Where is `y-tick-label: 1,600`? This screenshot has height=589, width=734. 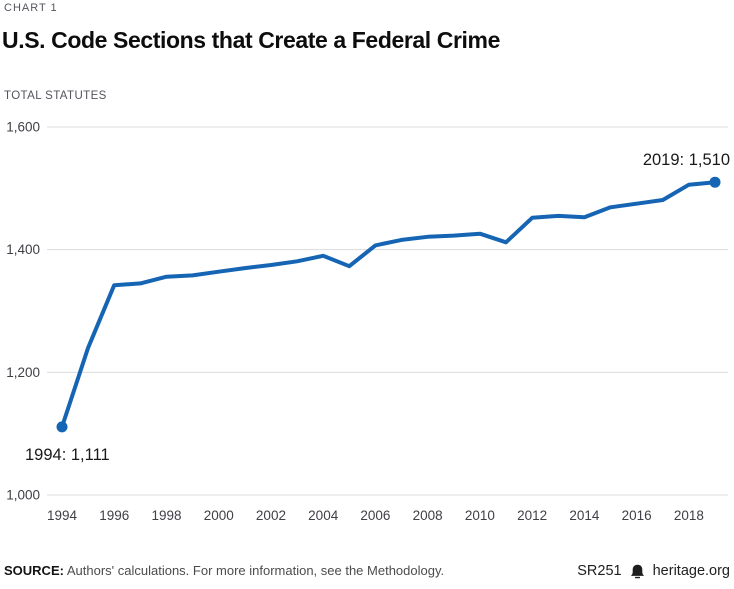 y-tick-label: 1,600 is located at coordinates (23, 127).